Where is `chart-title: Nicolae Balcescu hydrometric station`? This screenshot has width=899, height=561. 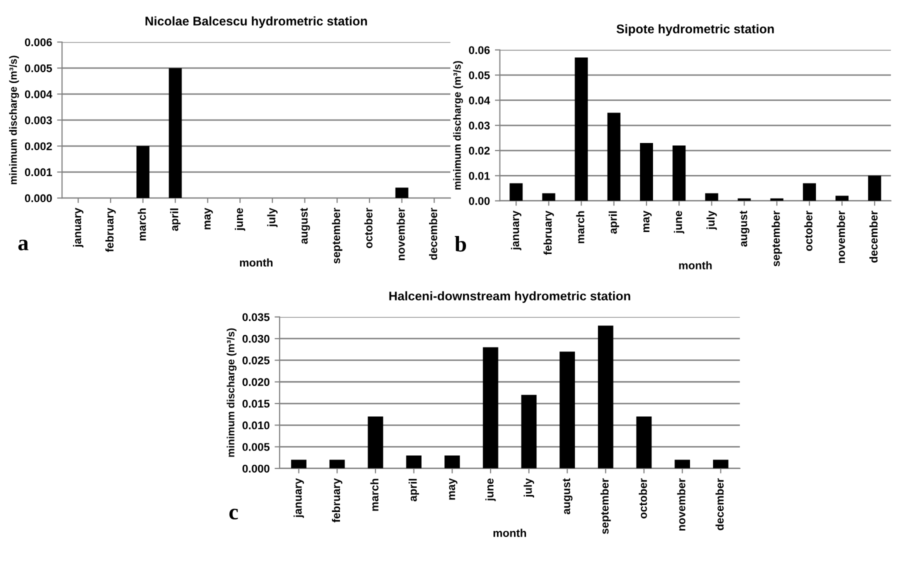
chart-title: Nicolae Balcescu hydrometric station is located at coordinates (256, 22).